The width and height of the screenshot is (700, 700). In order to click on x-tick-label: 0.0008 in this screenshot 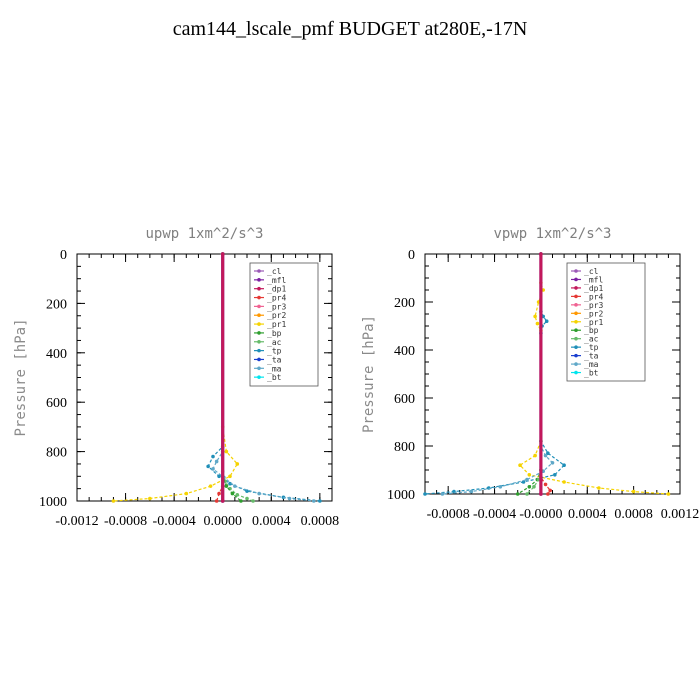, I will do `click(320, 521)`.